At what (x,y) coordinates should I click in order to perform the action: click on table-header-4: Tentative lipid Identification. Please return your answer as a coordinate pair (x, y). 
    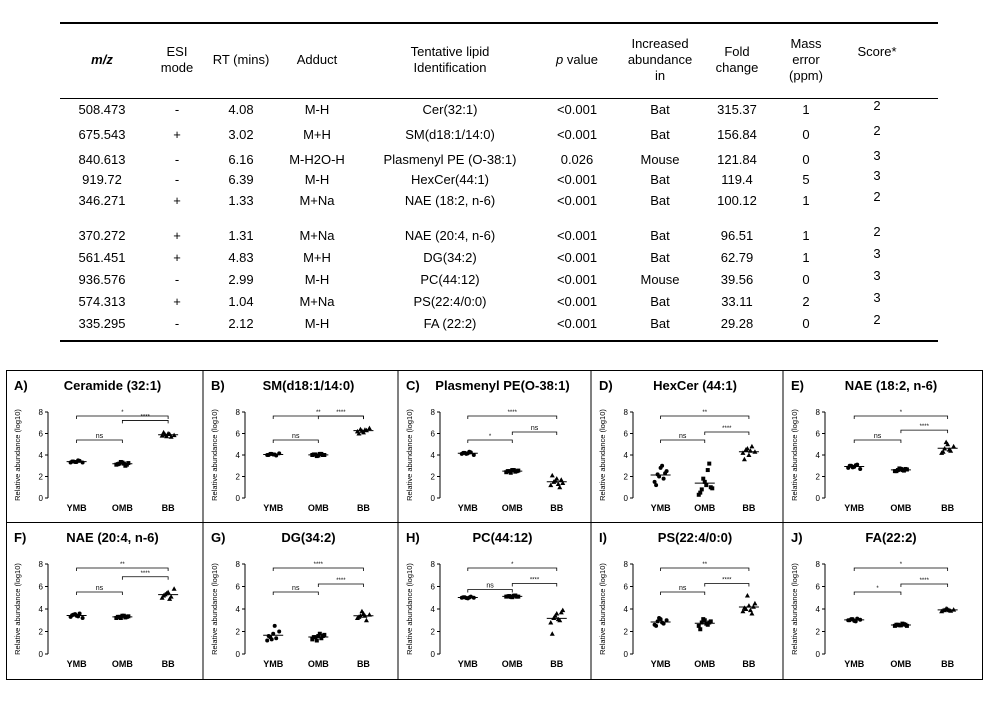
    Looking at the image, I should click on (450, 60).